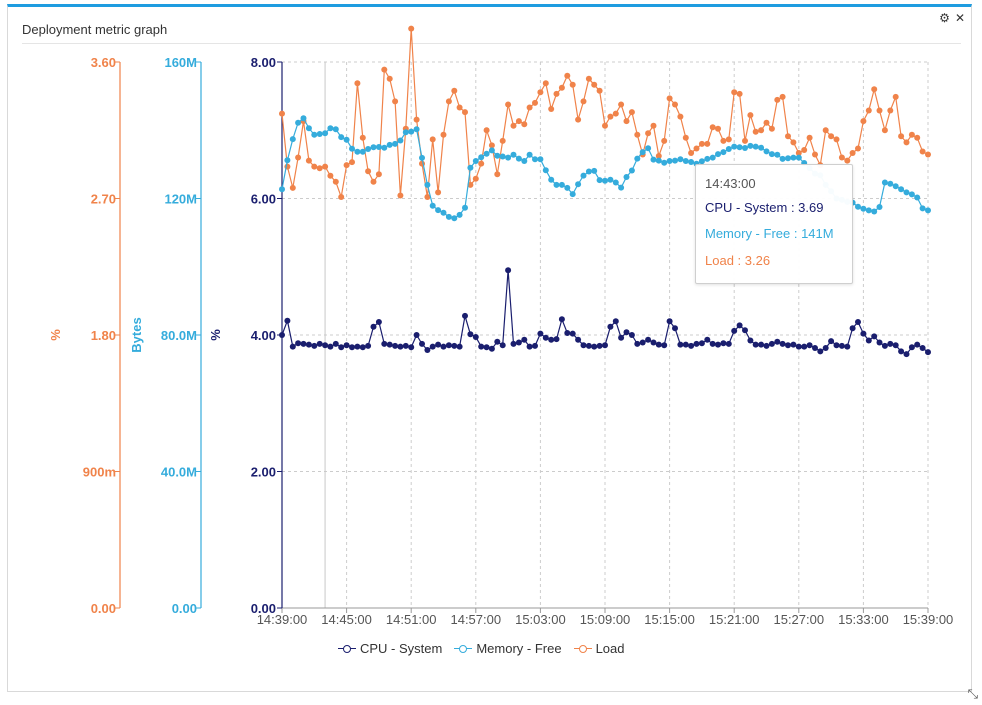 This screenshot has height=705, width=982. Describe the element at coordinates (769, 233) in the screenshot. I see `tooltip-memory: Memory - Free : 141M` at that location.